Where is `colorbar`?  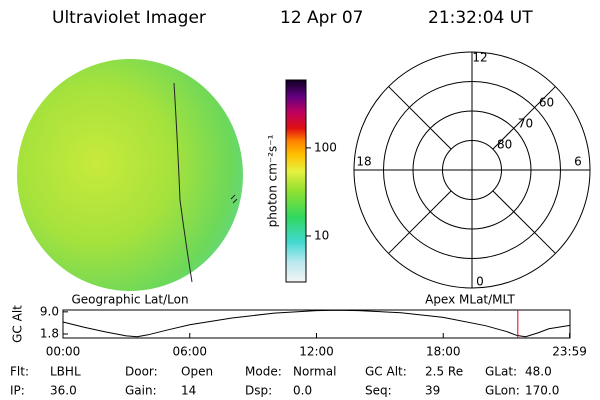 colorbar is located at coordinates (296, 181).